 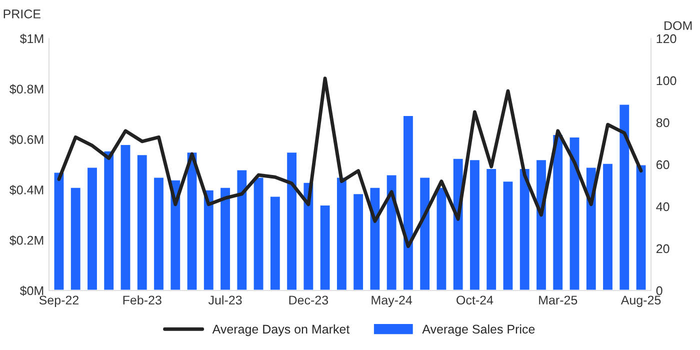 I want to click on y2-tick-label: 100, so click(x=666, y=81).